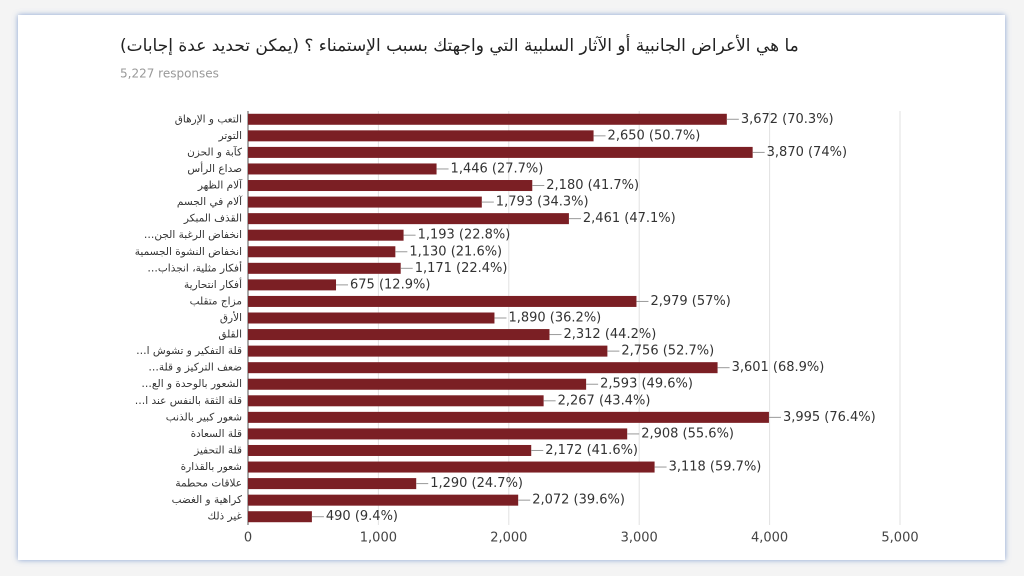 Image resolution: width=1024 pixels, height=576 pixels. What do you see at coordinates (769, 538) in the screenshot?
I see `x-tick-label: 4,000` at bounding box center [769, 538].